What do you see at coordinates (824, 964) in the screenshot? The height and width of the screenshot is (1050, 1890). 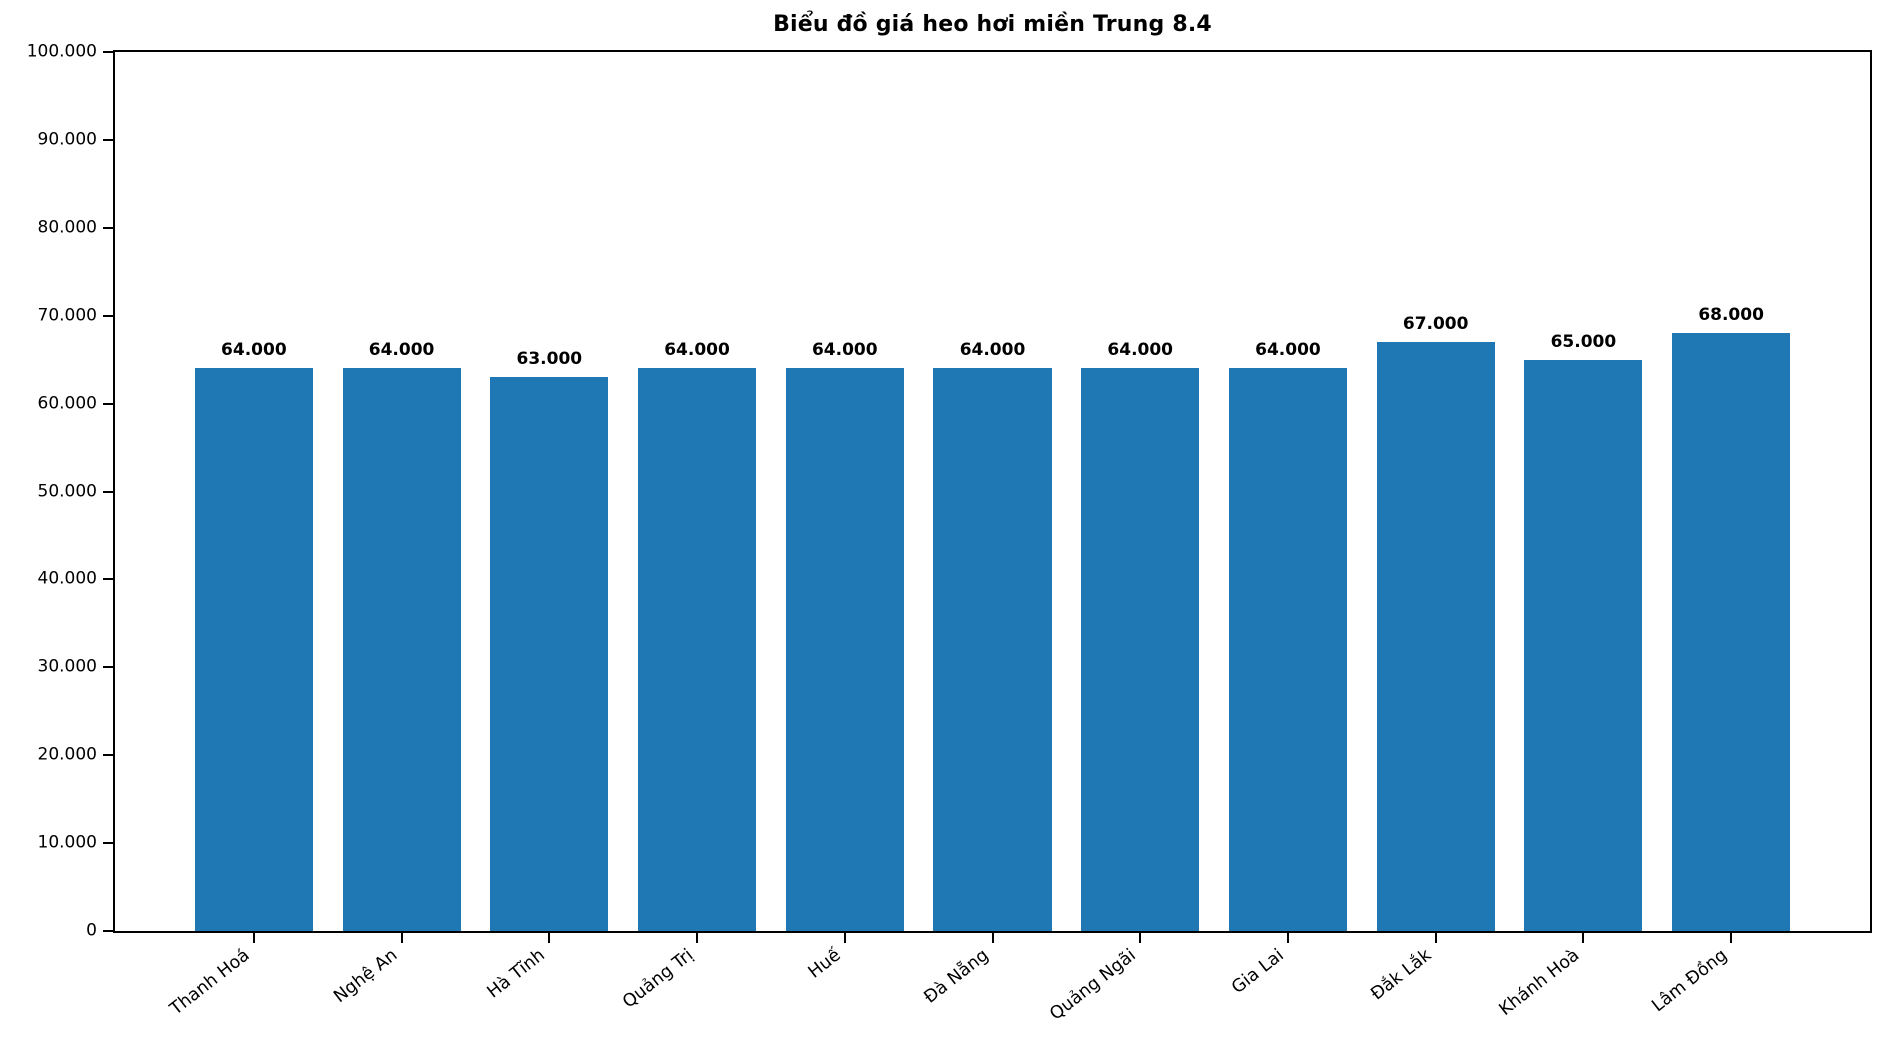 I see `x-tick-label: Huế` at bounding box center [824, 964].